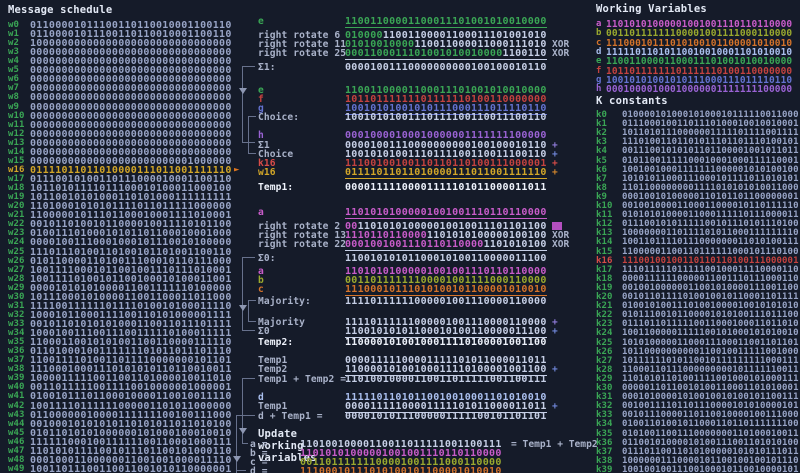 Image resolution: width=800 pixels, height=473 pixels. I want to click on choice-bracket-line, so click(248, 134).